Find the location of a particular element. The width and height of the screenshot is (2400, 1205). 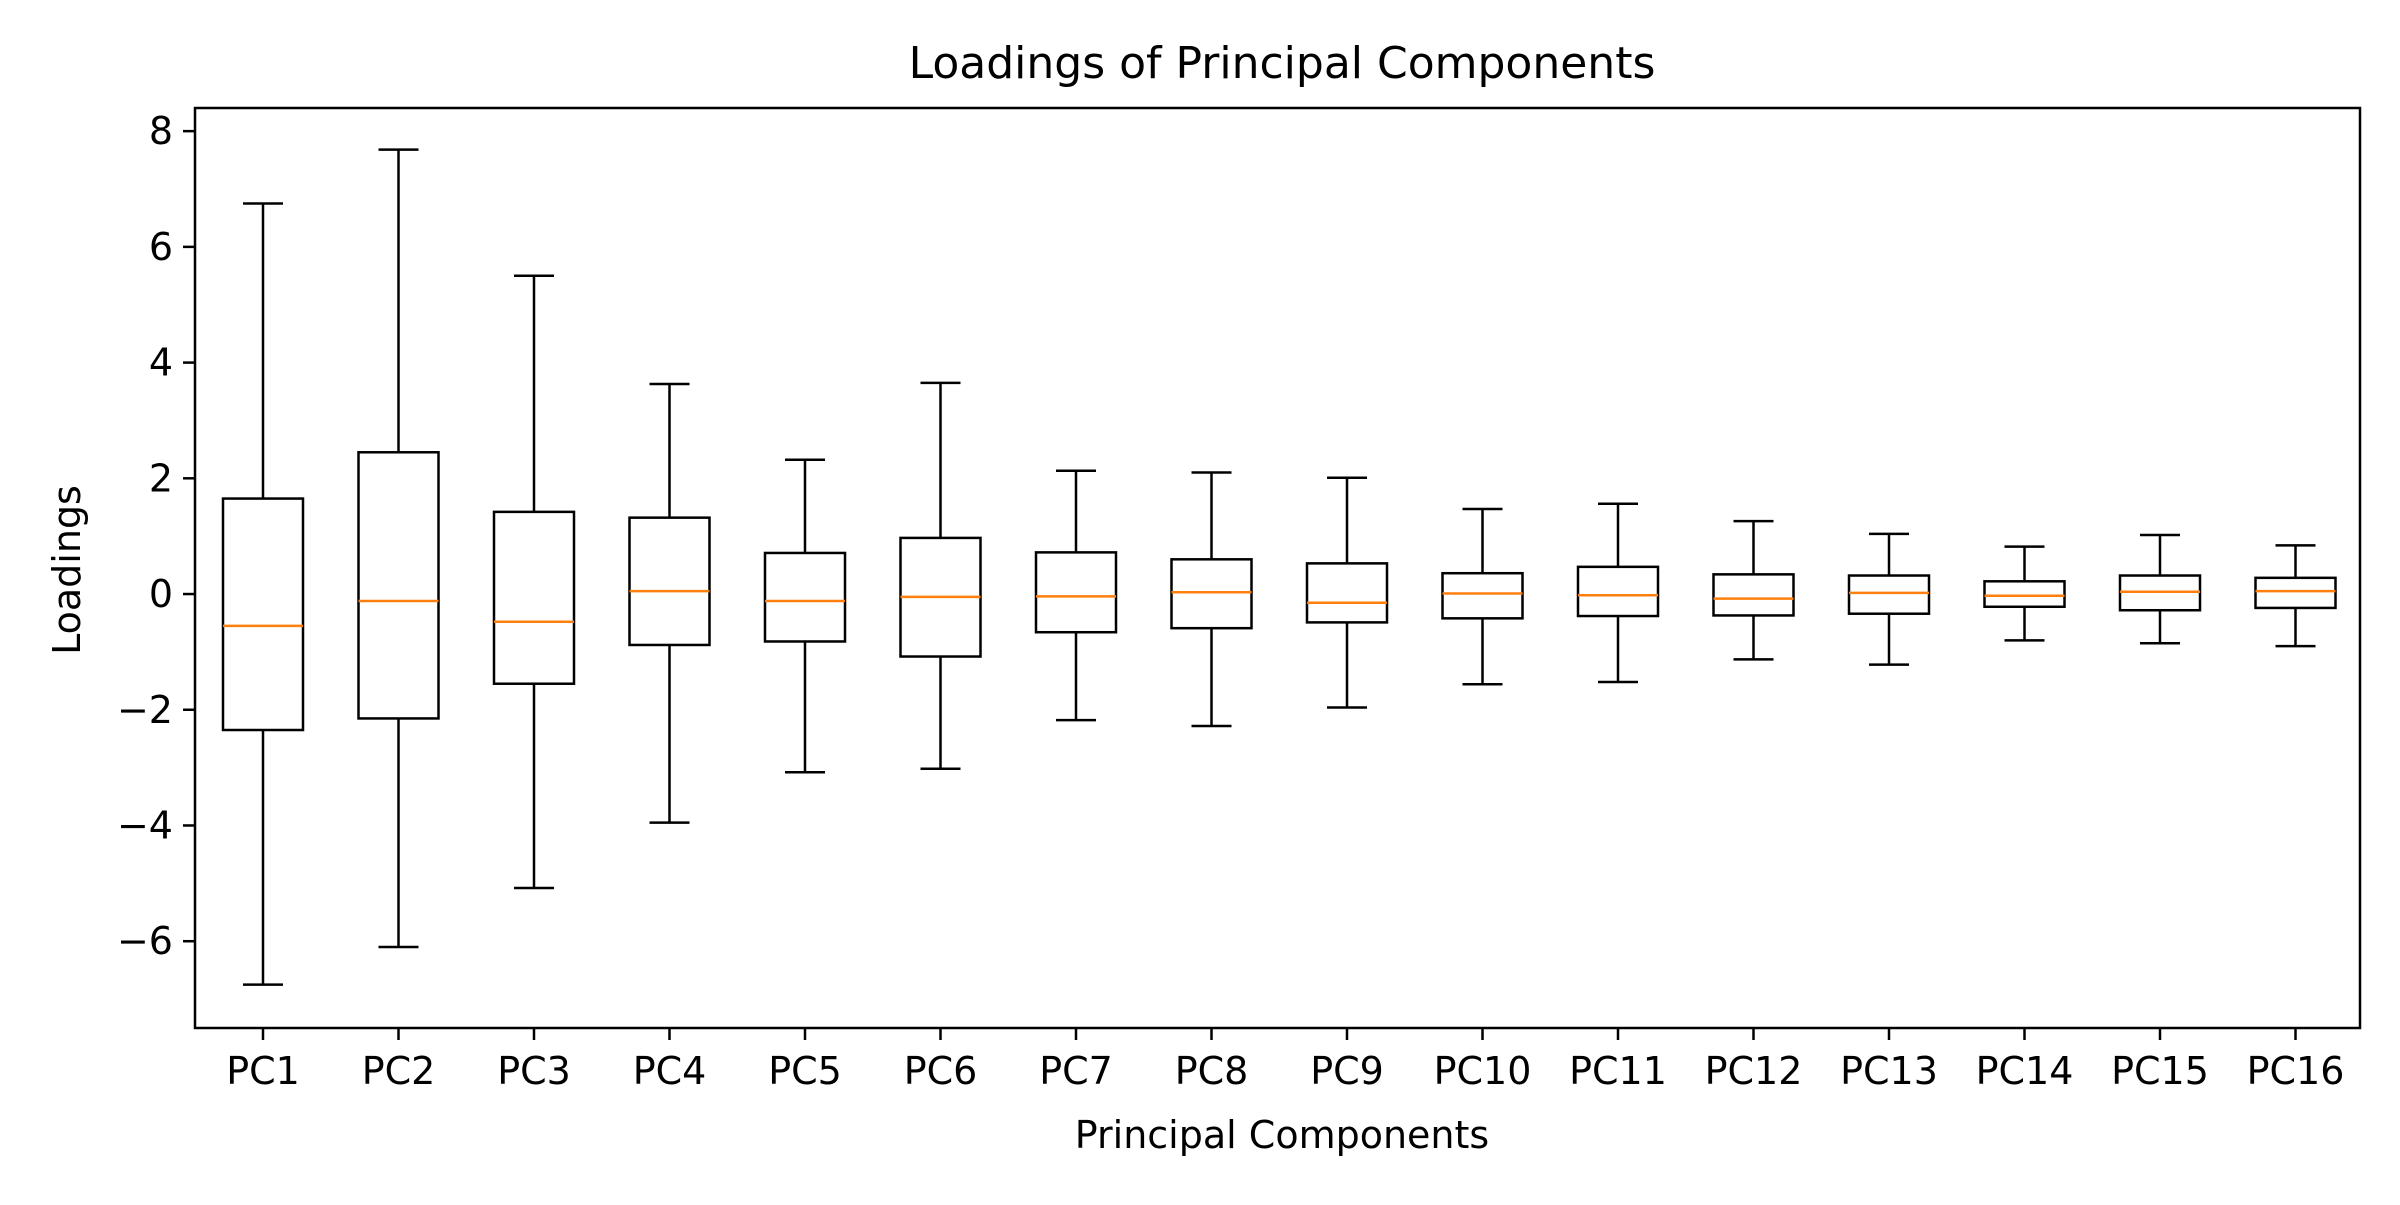

y-tick-label: 4 is located at coordinates (161, 363).